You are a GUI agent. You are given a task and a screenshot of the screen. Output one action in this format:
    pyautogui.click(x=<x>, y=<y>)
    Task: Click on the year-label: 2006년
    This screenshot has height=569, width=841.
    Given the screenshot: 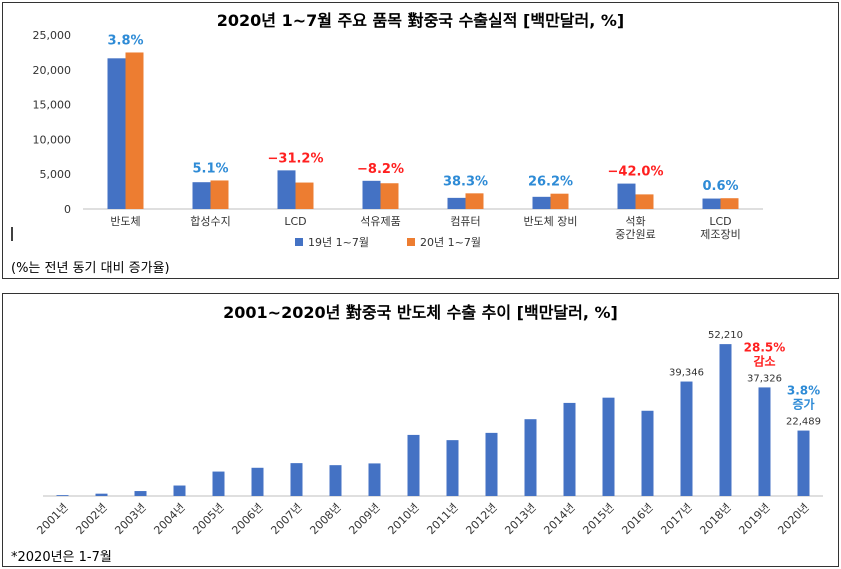 What is the action you would take?
    pyautogui.click(x=247, y=519)
    